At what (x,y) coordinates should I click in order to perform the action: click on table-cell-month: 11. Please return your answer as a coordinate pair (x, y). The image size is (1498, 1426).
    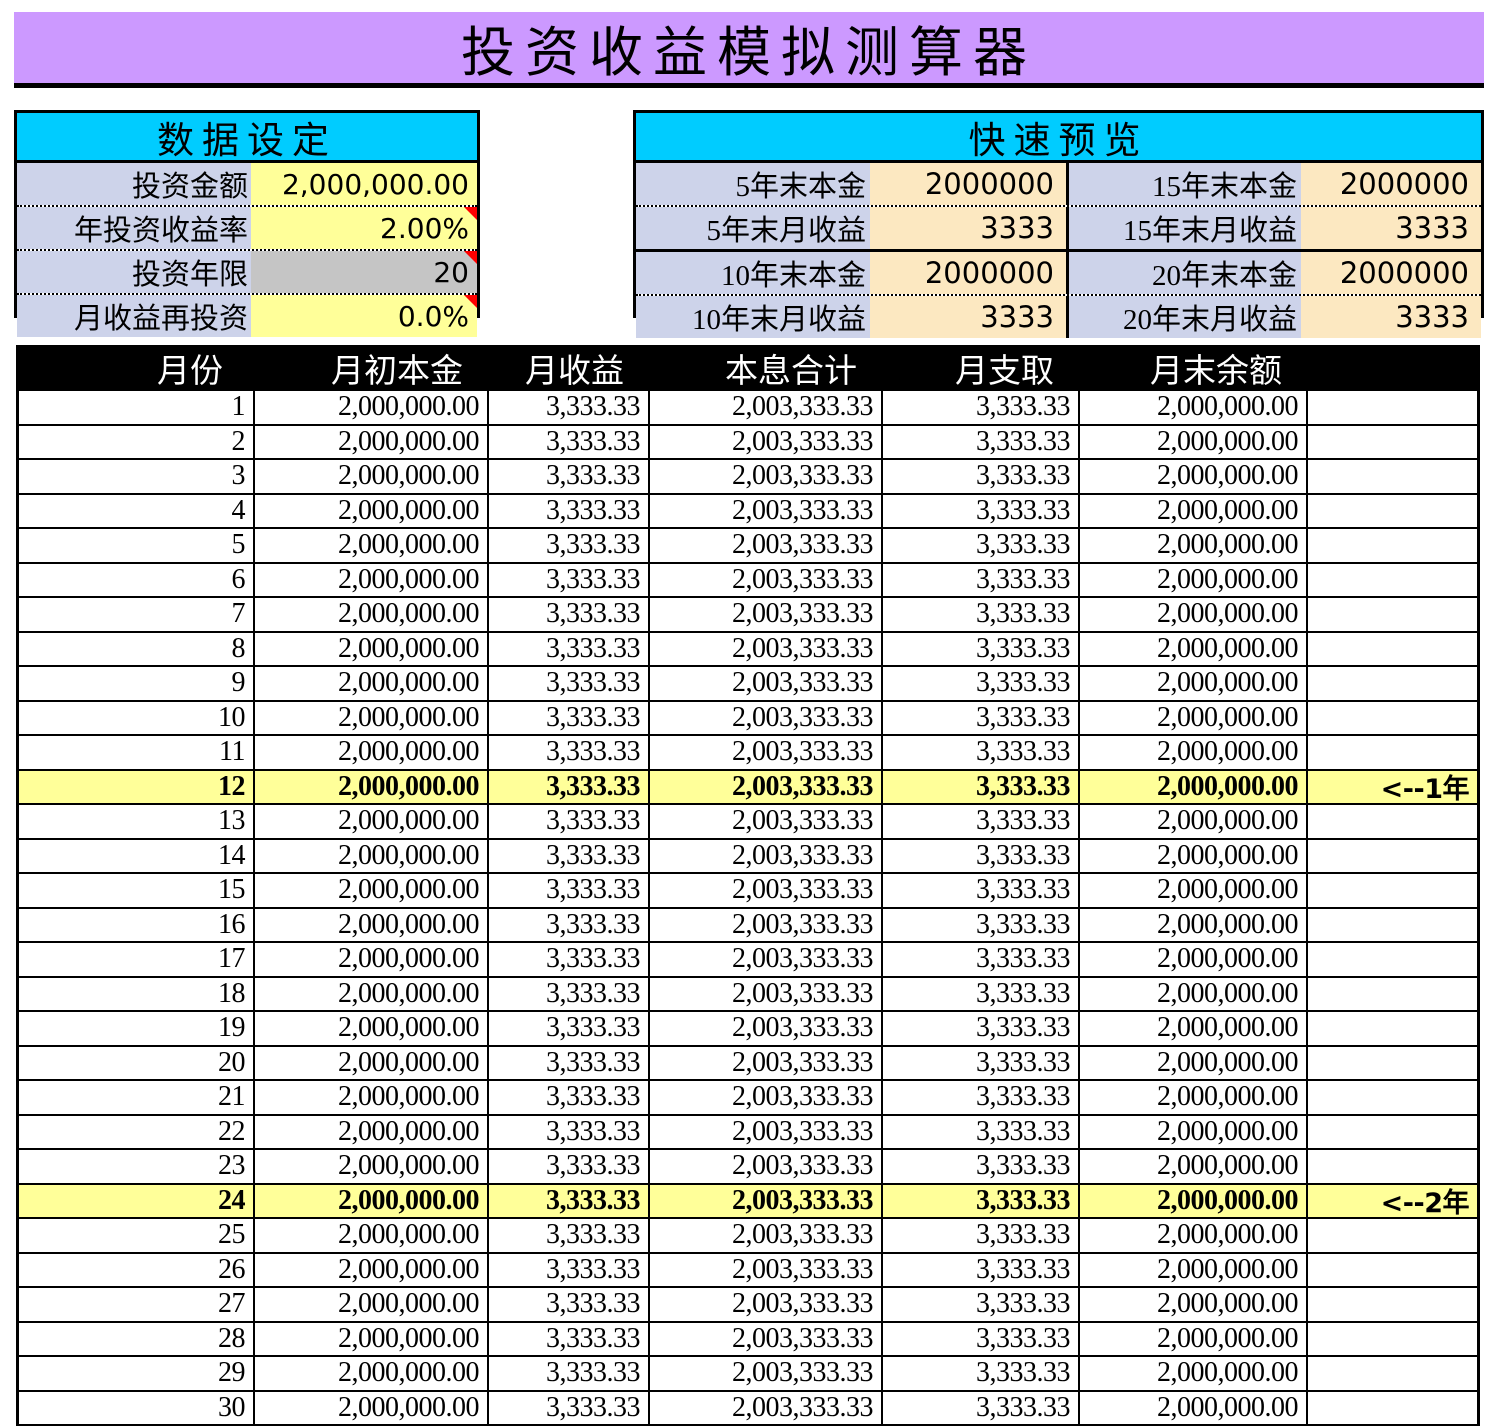
    Looking at the image, I should click on (136, 752).